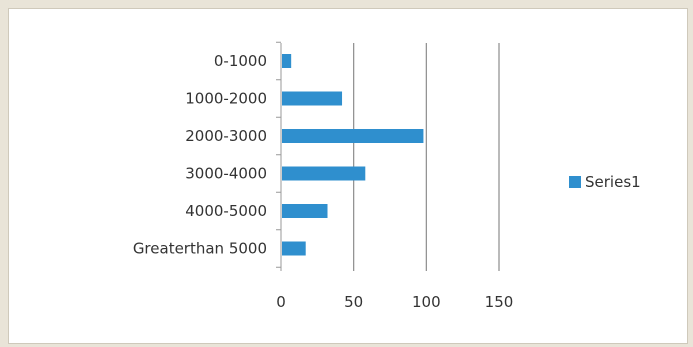 The image size is (693, 347). What do you see at coordinates (200, 249) in the screenshot?
I see `category-label: Greaterthan 5000` at bounding box center [200, 249].